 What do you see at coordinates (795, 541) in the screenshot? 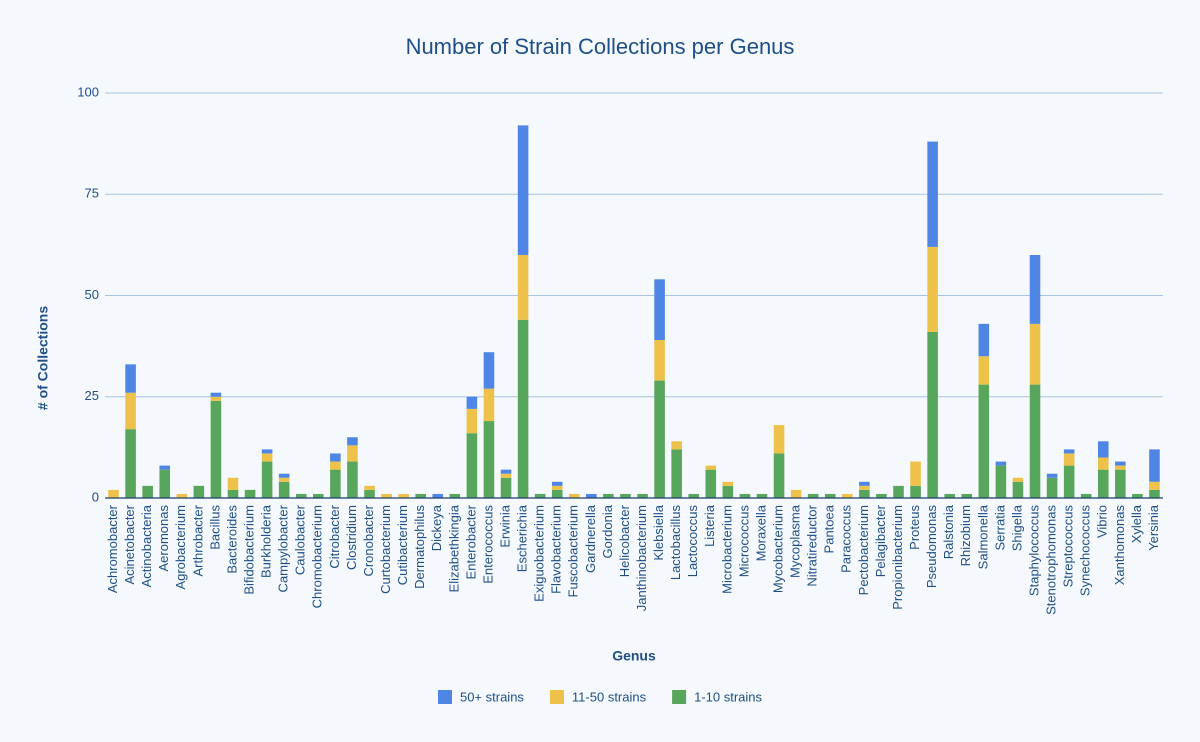
I see `x-tick-label: Mycoplasma` at bounding box center [795, 541].